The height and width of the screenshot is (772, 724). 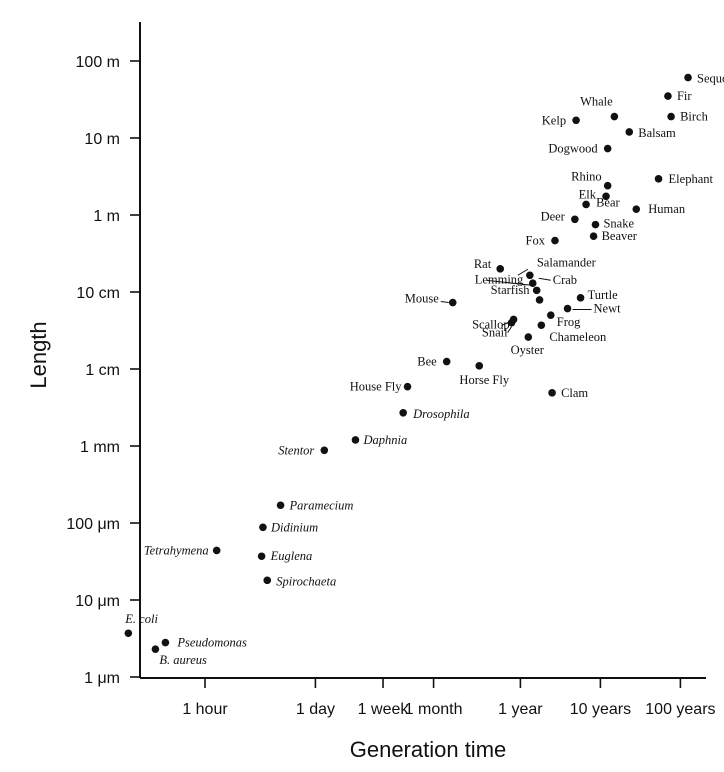 What do you see at coordinates (600, 709) in the screenshot?
I see `x-tick-label: 10 years` at bounding box center [600, 709].